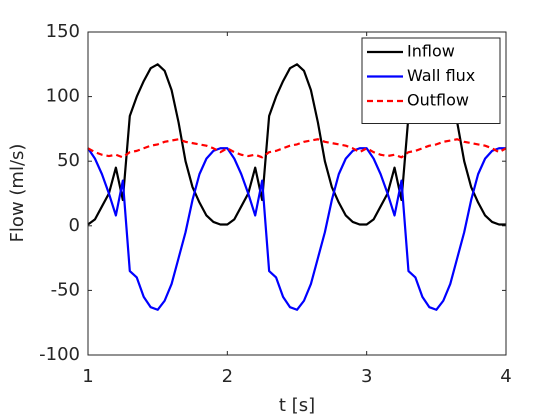  What do you see at coordinates (87, 376) in the screenshot?
I see `x-tick-label: 1` at bounding box center [87, 376].